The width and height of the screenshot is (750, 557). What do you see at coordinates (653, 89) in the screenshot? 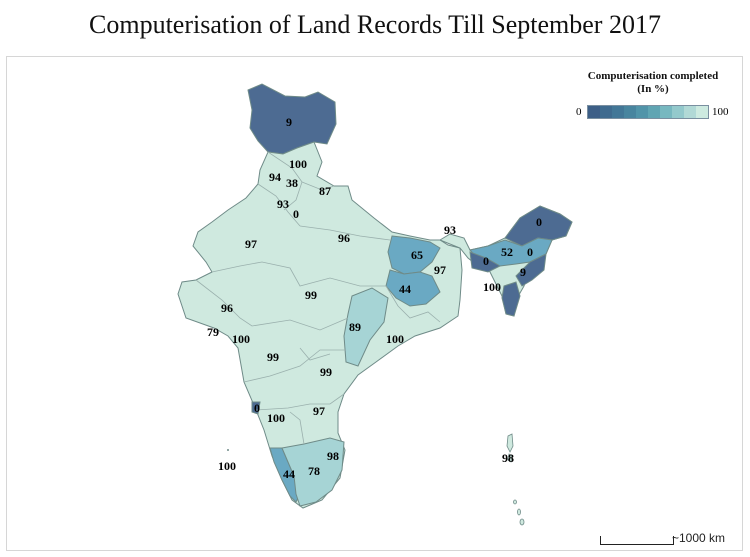
I see `legend-title-line2: (In %)` at bounding box center [653, 89].